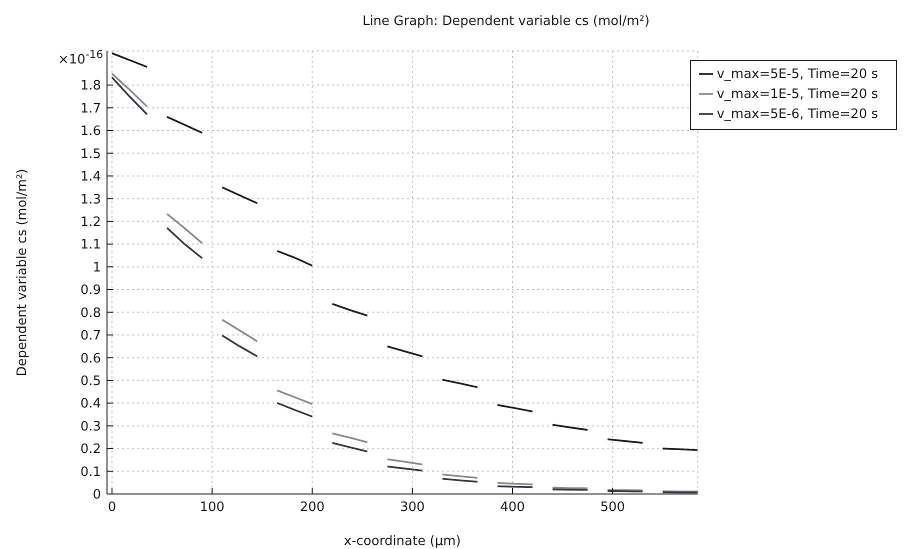 The width and height of the screenshot is (905, 549). Describe the element at coordinates (797, 74) in the screenshot. I see `legend-label: v_max=5E-5, Time=20 s` at that location.